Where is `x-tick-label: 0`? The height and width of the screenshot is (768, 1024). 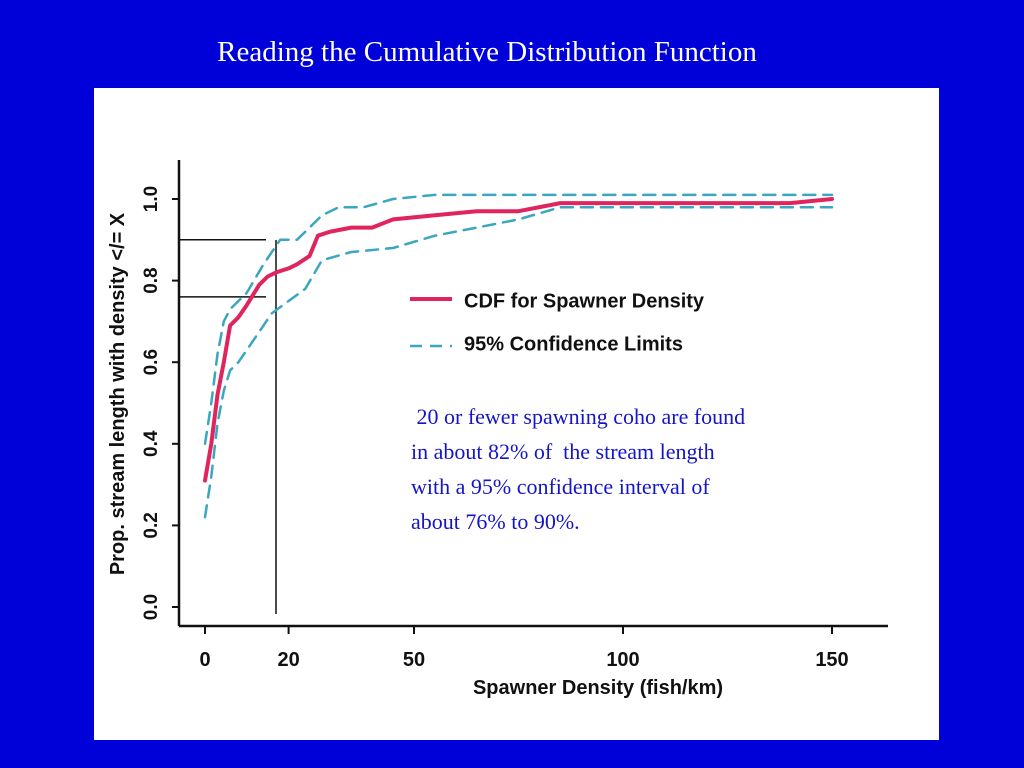
x-tick-label: 0 is located at coordinates (204, 660).